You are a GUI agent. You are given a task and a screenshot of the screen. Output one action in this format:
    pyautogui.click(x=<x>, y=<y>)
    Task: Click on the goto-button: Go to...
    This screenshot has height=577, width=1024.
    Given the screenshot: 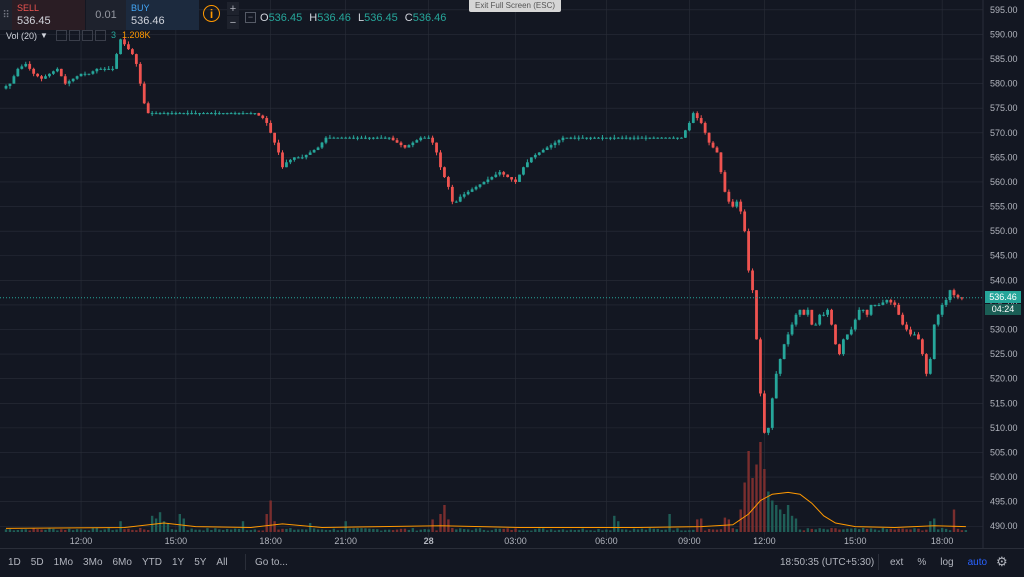 What is the action you would take?
    pyautogui.click(x=271, y=562)
    